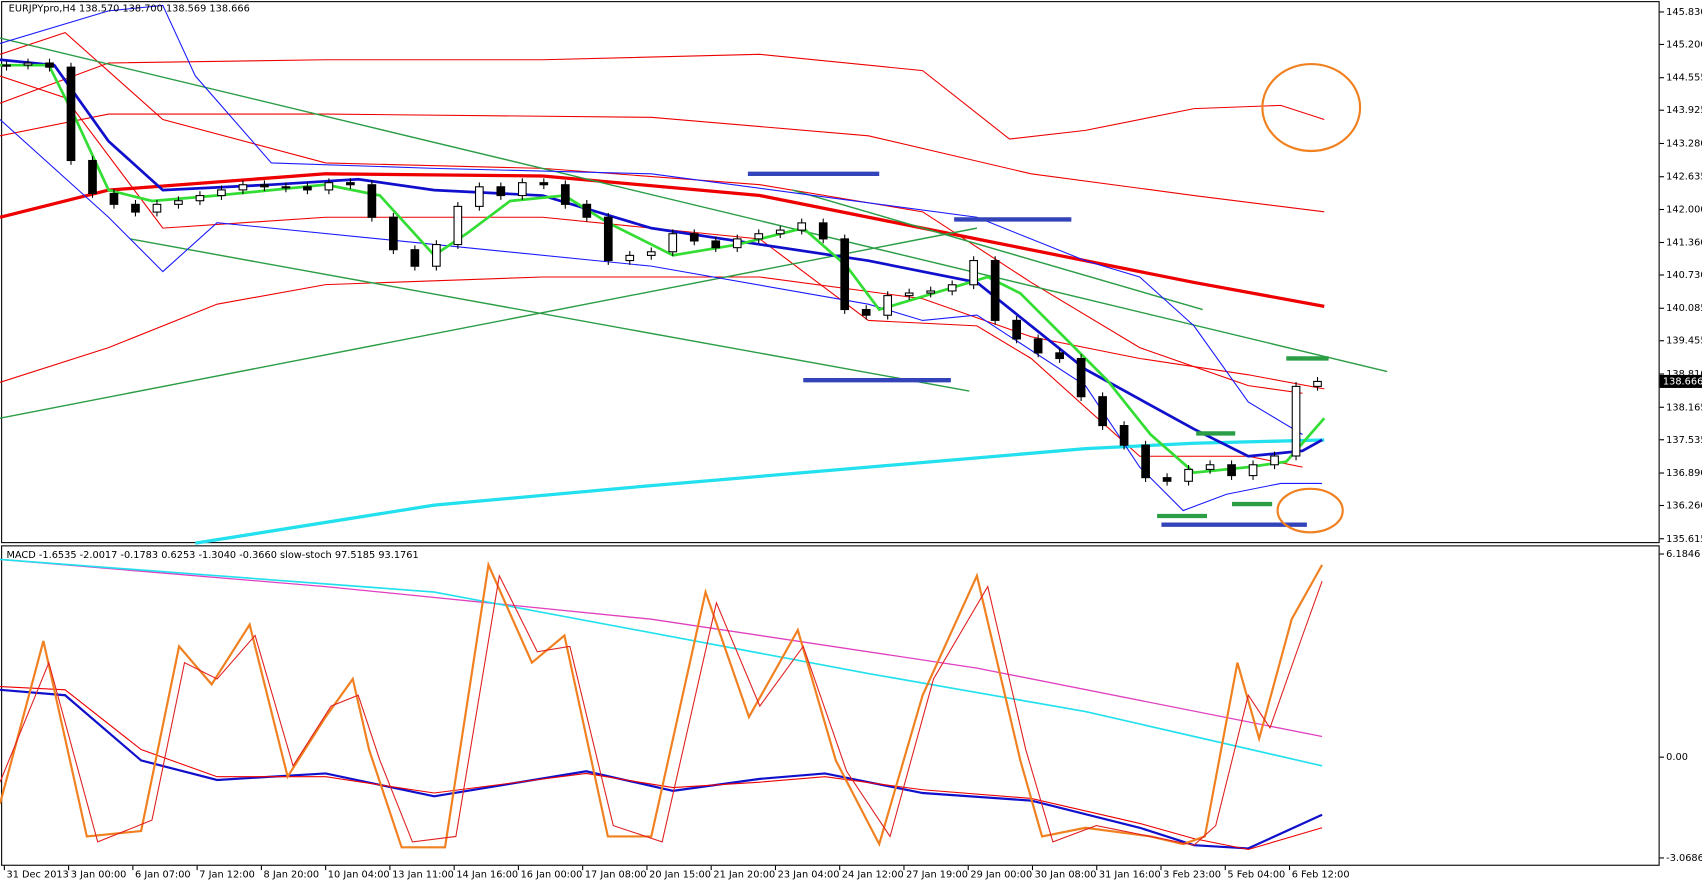 The image size is (1702, 881). Describe the element at coordinates (163, 874) in the screenshot. I see `x-tick-label: 6 Jan 07:00` at that location.